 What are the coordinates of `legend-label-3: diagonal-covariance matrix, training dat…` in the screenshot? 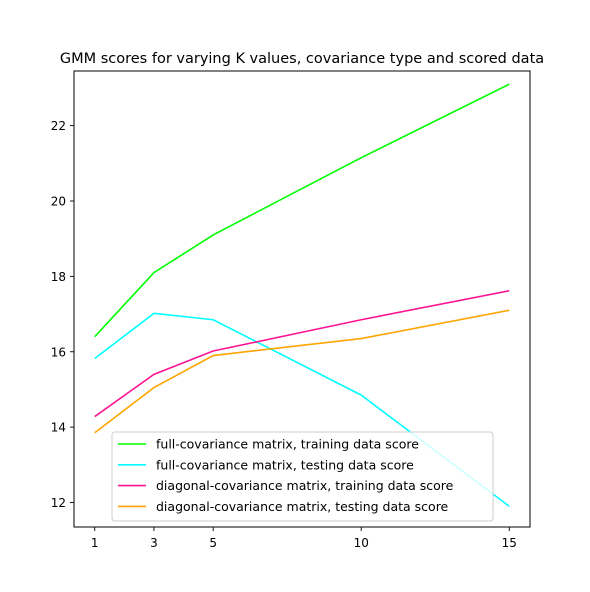 It's located at (305, 485).